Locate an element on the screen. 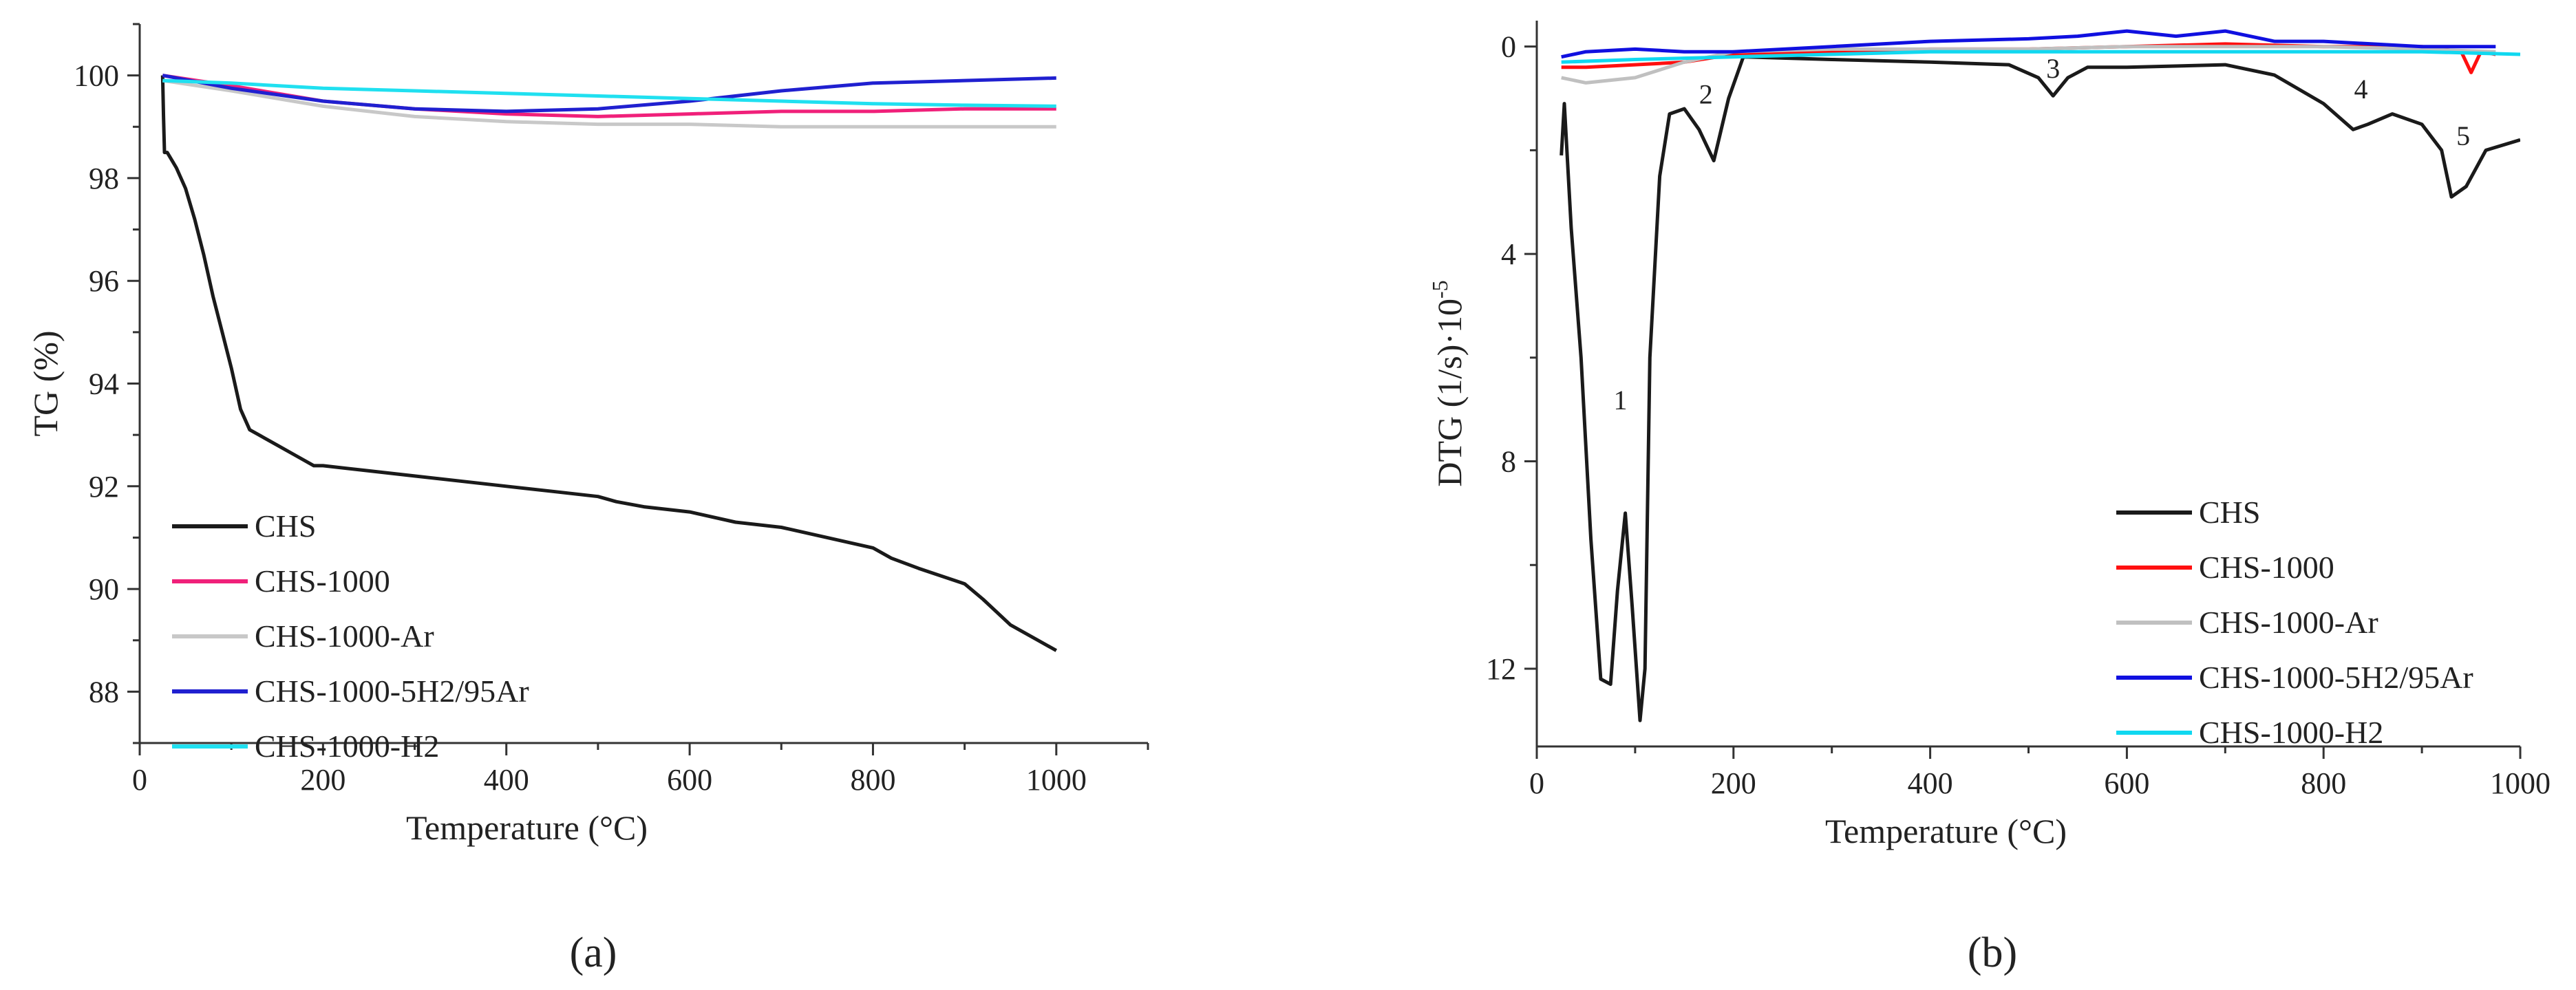 Image resolution: width=2576 pixels, height=990 pixels. y-tick-label: 0 is located at coordinates (1508, 47).